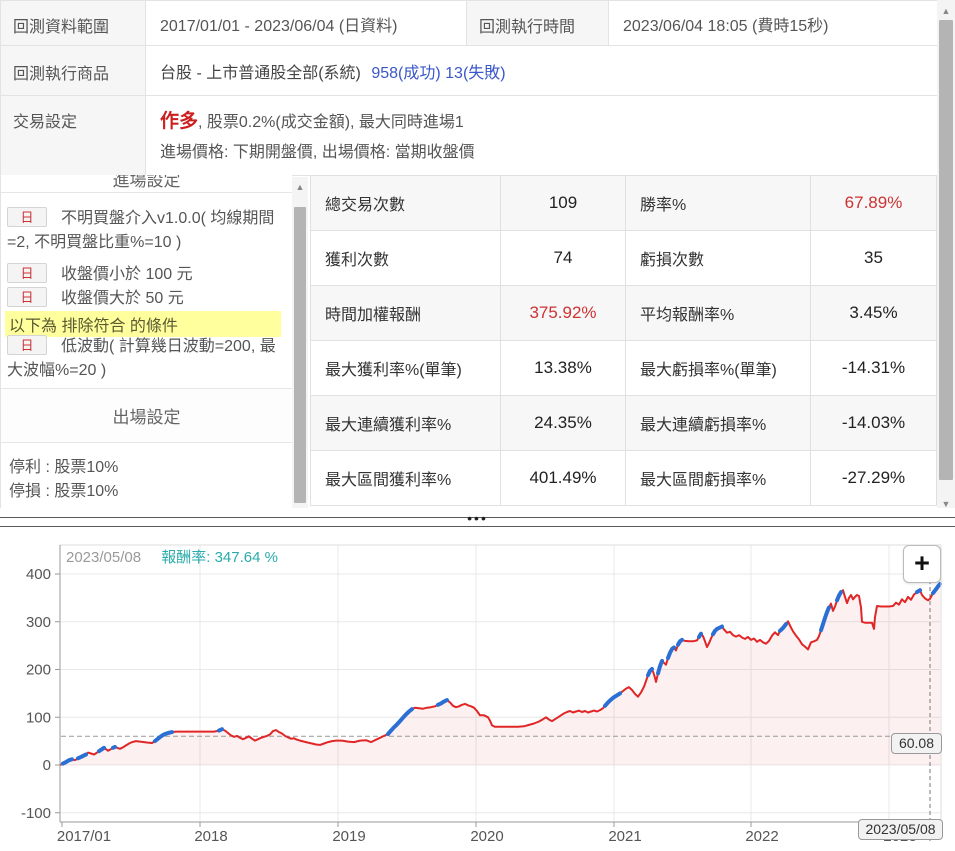  I want to click on pane-splitter: •••, so click(477, 519).